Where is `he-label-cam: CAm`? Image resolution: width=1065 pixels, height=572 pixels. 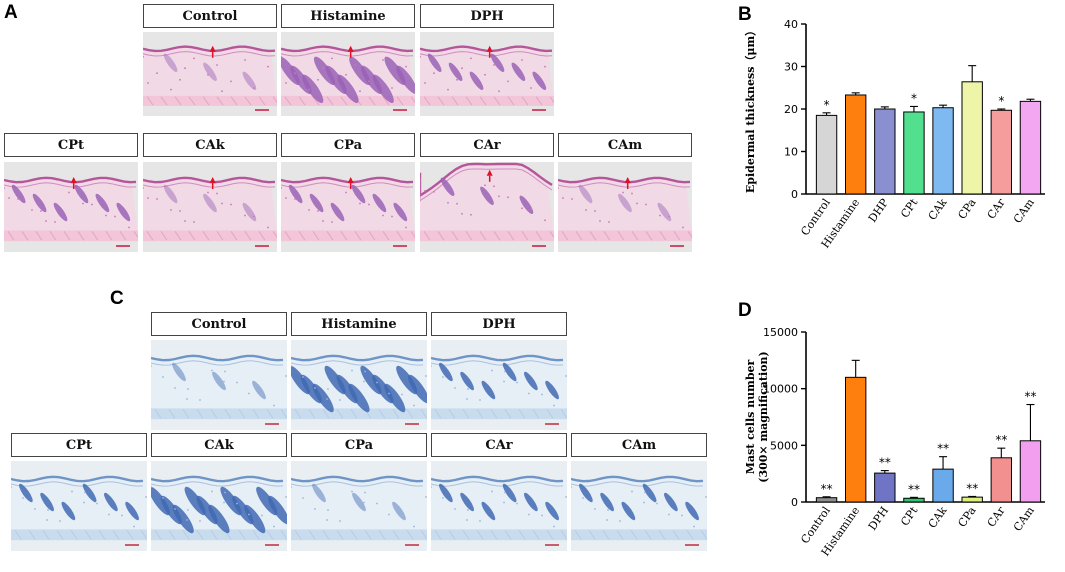
he-label-cam: CAm is located at coordinates (625, 145).